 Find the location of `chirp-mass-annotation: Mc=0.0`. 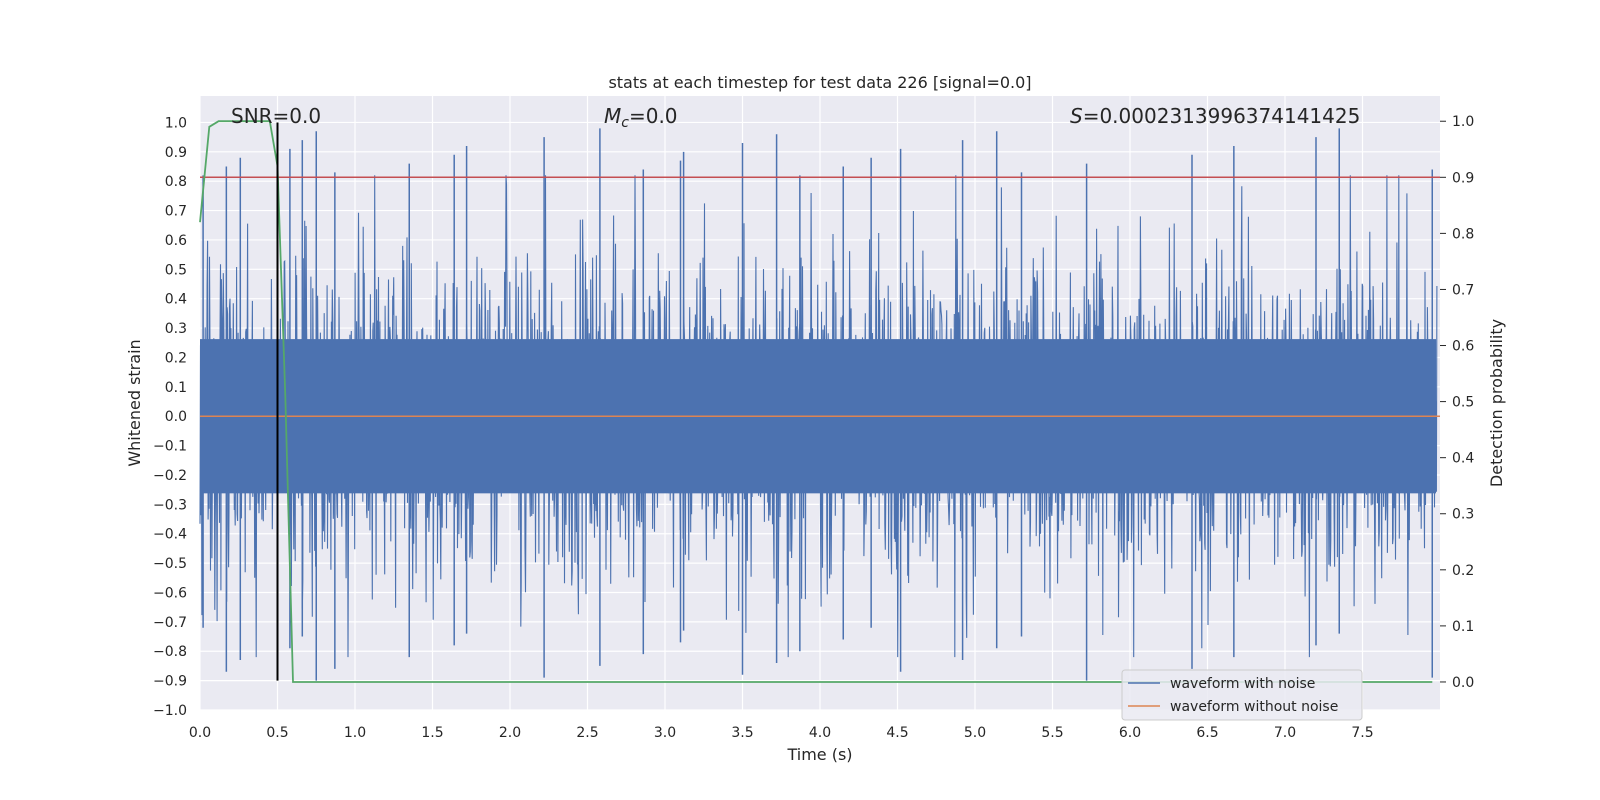

chirp-mass-annotation: Mc=0.0 is located at coordinates (641, 117).